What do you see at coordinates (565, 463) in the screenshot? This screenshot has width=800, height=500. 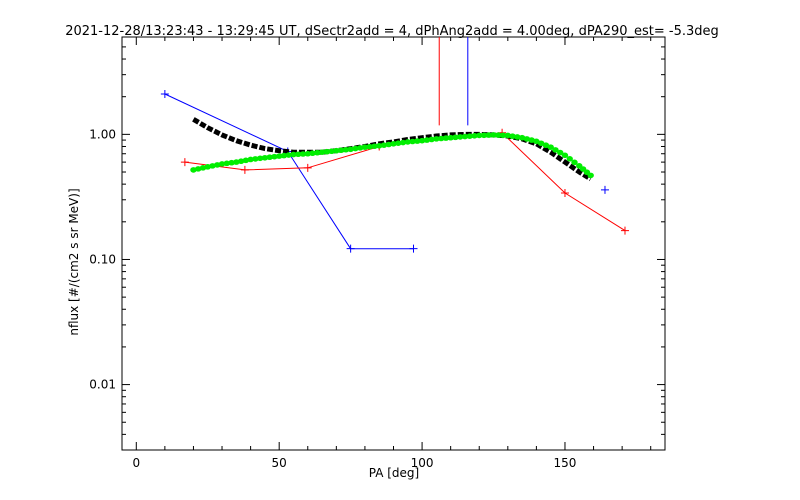 I see `x-tick-label: 150` at bounding box center [565, 463].